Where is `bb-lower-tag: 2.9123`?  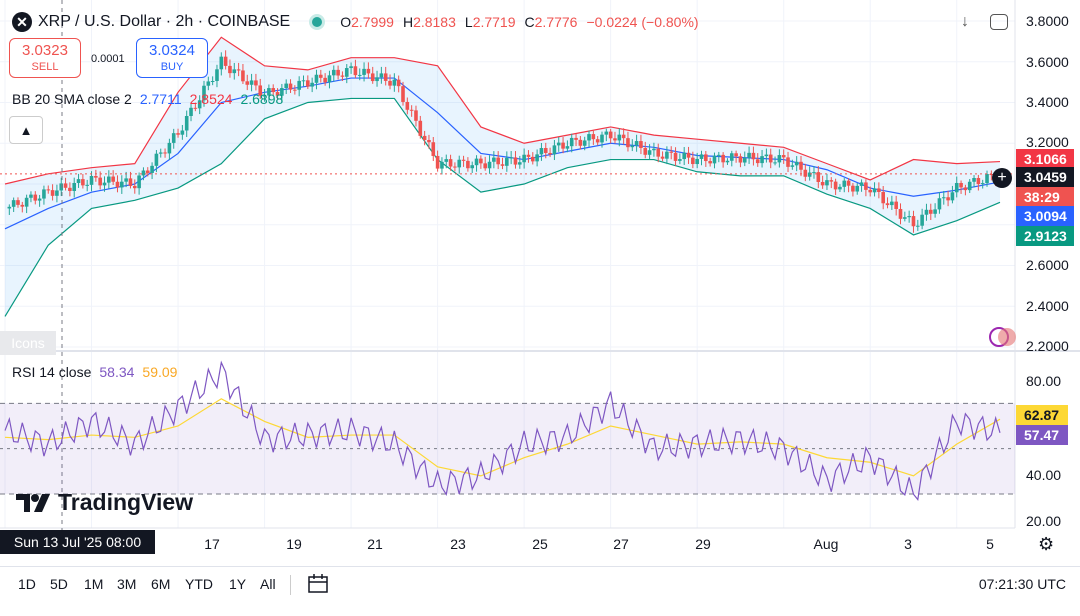
bb-lower-tag: 2.9123 is located at coordinates (1045, 236).